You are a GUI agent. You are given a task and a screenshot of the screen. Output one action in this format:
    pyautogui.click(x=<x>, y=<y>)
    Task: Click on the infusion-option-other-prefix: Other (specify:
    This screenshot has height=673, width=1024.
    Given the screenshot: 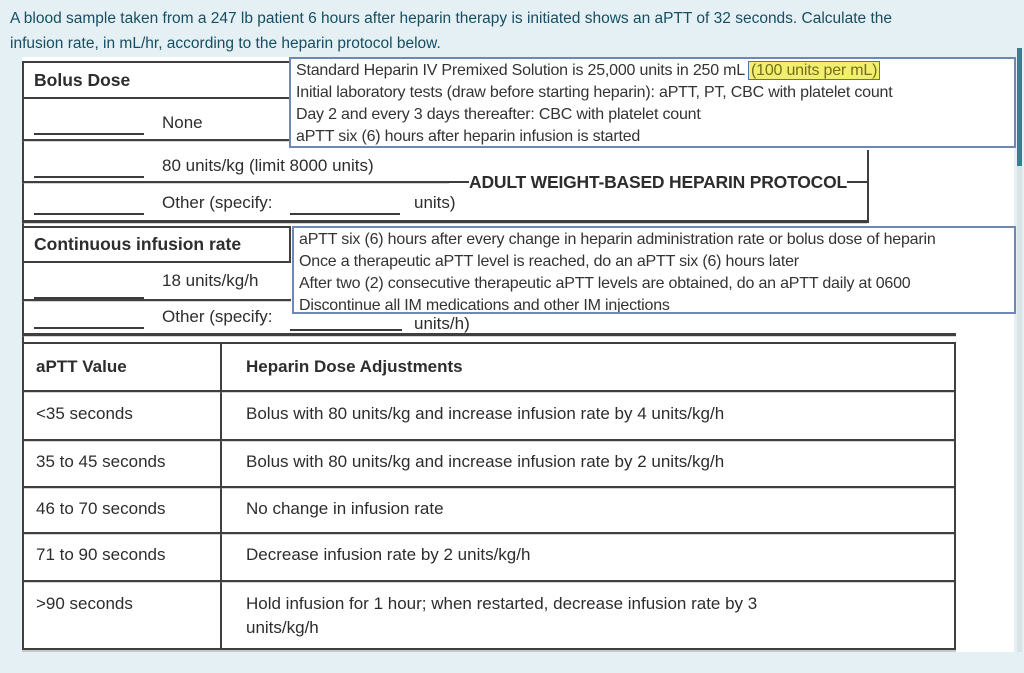 What is the action you would take?
    pyautogui.click(x=217, y=316)
    